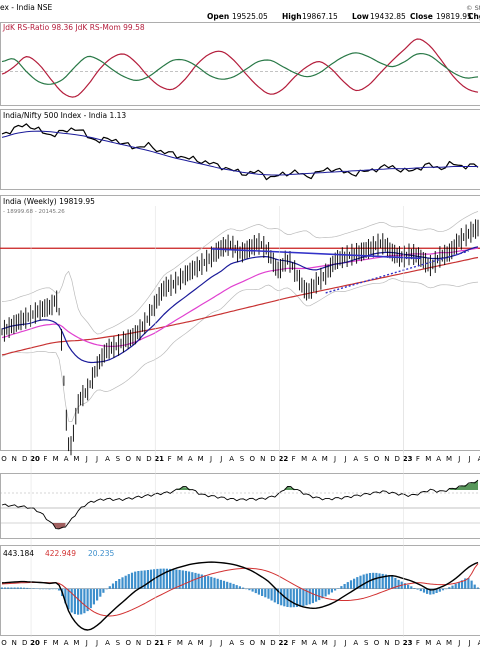 The width and height of the screenshot is (480, 650). What do you see at coordinates (240, 68) in the screenshot?
I see `rrg-momentum-line` at bounding box center [240, 68].